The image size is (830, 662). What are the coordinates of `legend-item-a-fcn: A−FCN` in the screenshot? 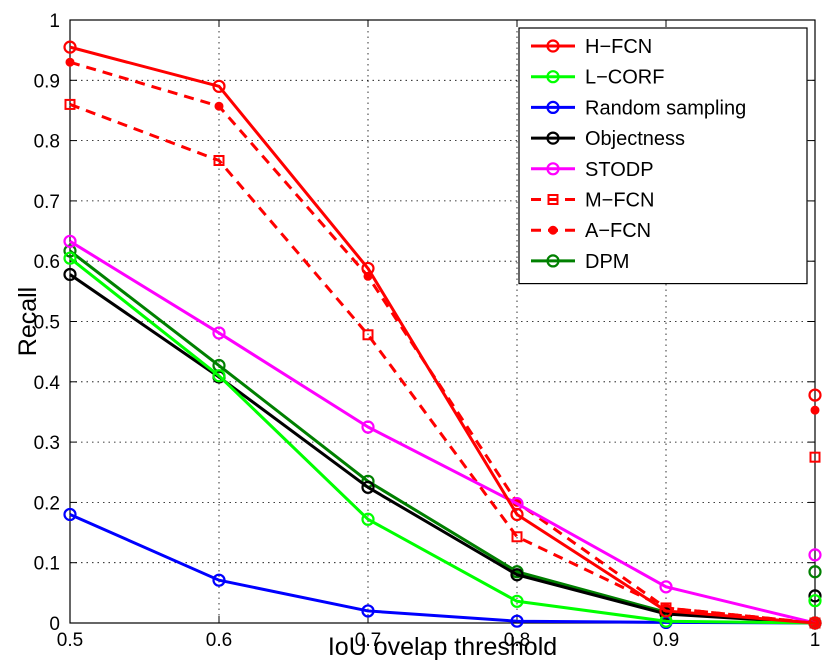 It's located at (591, 231).